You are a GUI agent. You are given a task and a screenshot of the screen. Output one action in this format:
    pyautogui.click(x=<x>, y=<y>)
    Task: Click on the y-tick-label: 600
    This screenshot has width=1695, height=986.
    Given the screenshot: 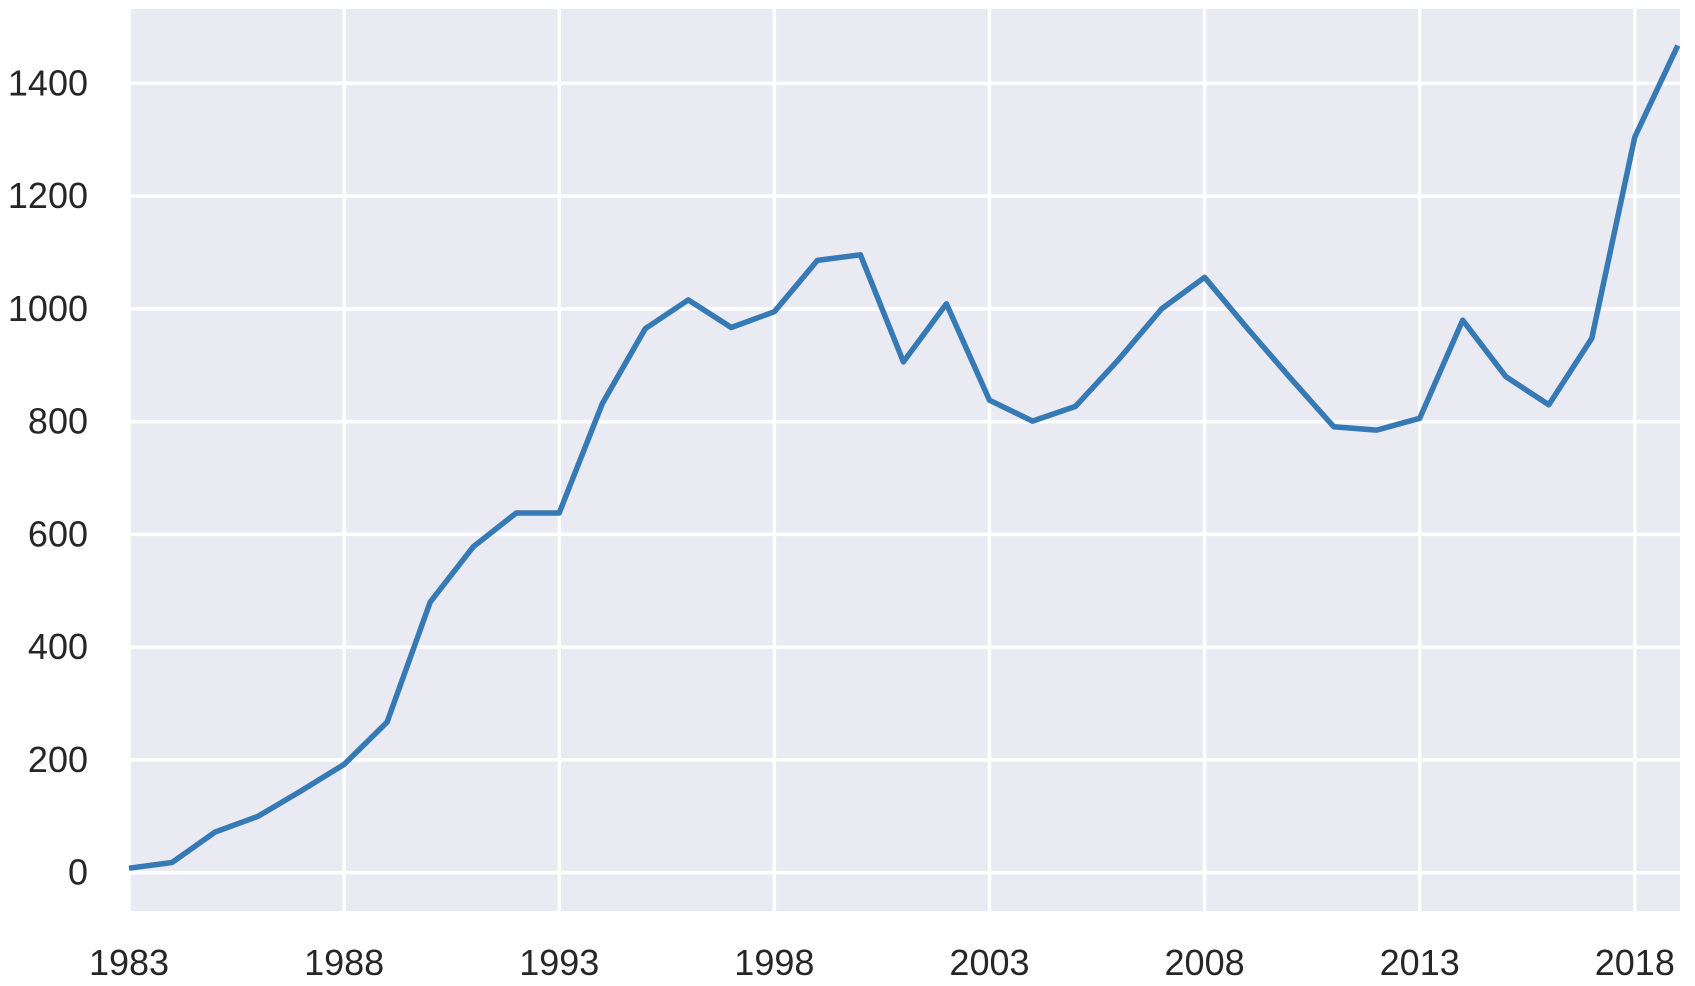 What is the action you would take?
    pyautogui.click(x=58, y=533)
    